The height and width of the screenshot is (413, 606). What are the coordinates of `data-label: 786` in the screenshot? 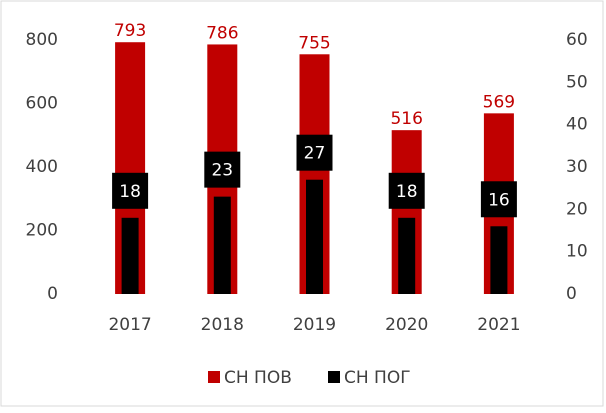 It's located at (222, 33).